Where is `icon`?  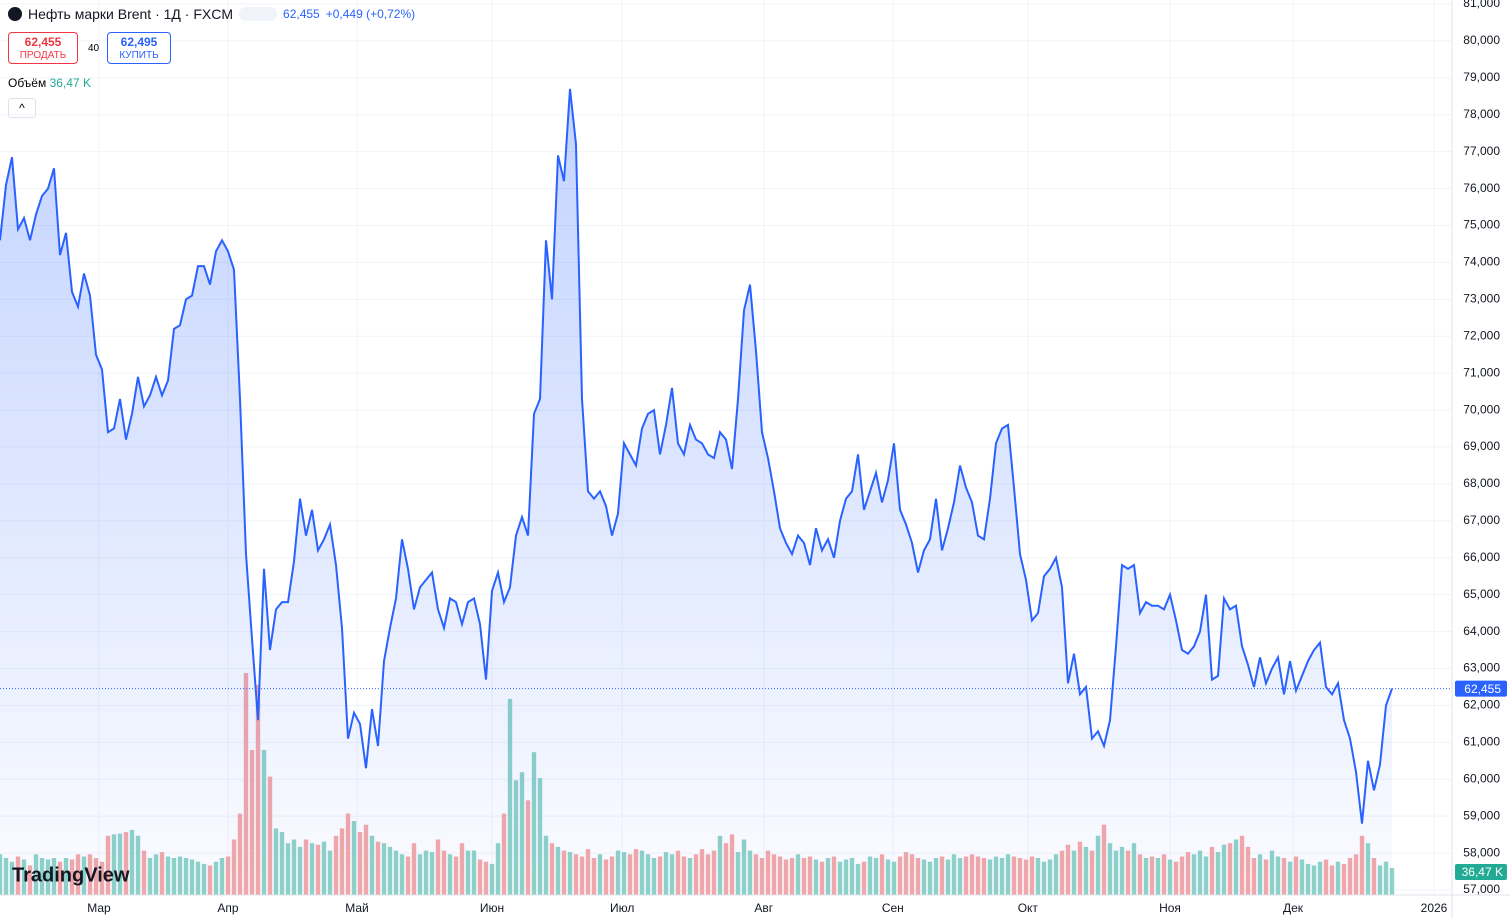
icon is located at coordinates (15, 14).